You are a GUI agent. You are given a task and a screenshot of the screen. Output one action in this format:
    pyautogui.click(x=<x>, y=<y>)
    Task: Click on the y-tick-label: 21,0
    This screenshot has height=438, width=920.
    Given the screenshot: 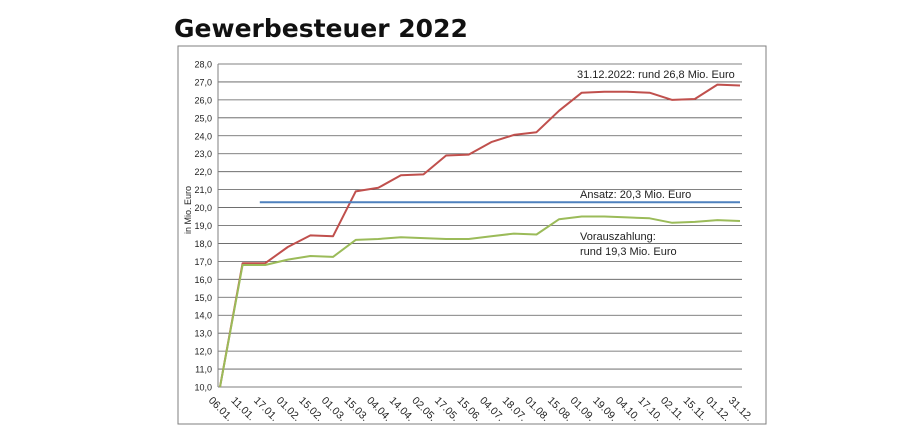 What is the action you would take?
    pyautogui.click(x=203, y=190)
    